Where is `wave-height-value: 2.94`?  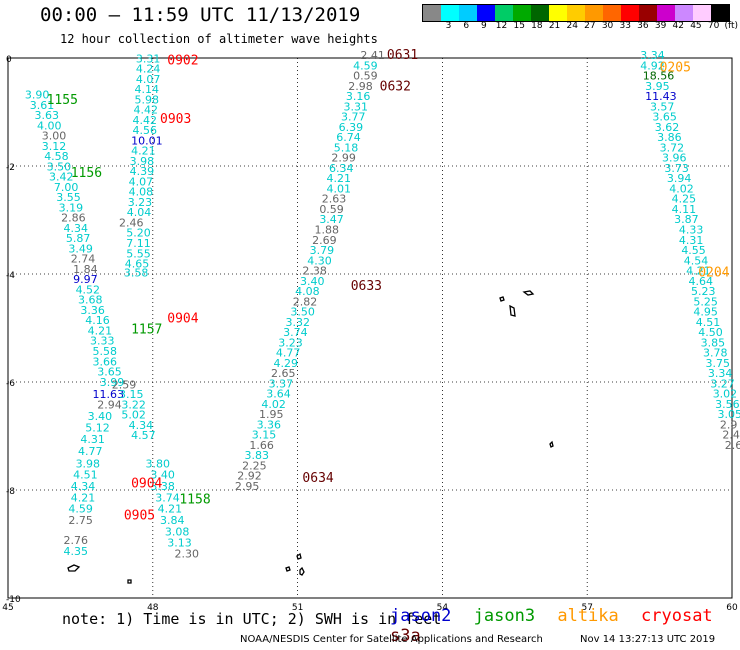 wave-height-value: 2.94 is located at coordinates (109, 404).